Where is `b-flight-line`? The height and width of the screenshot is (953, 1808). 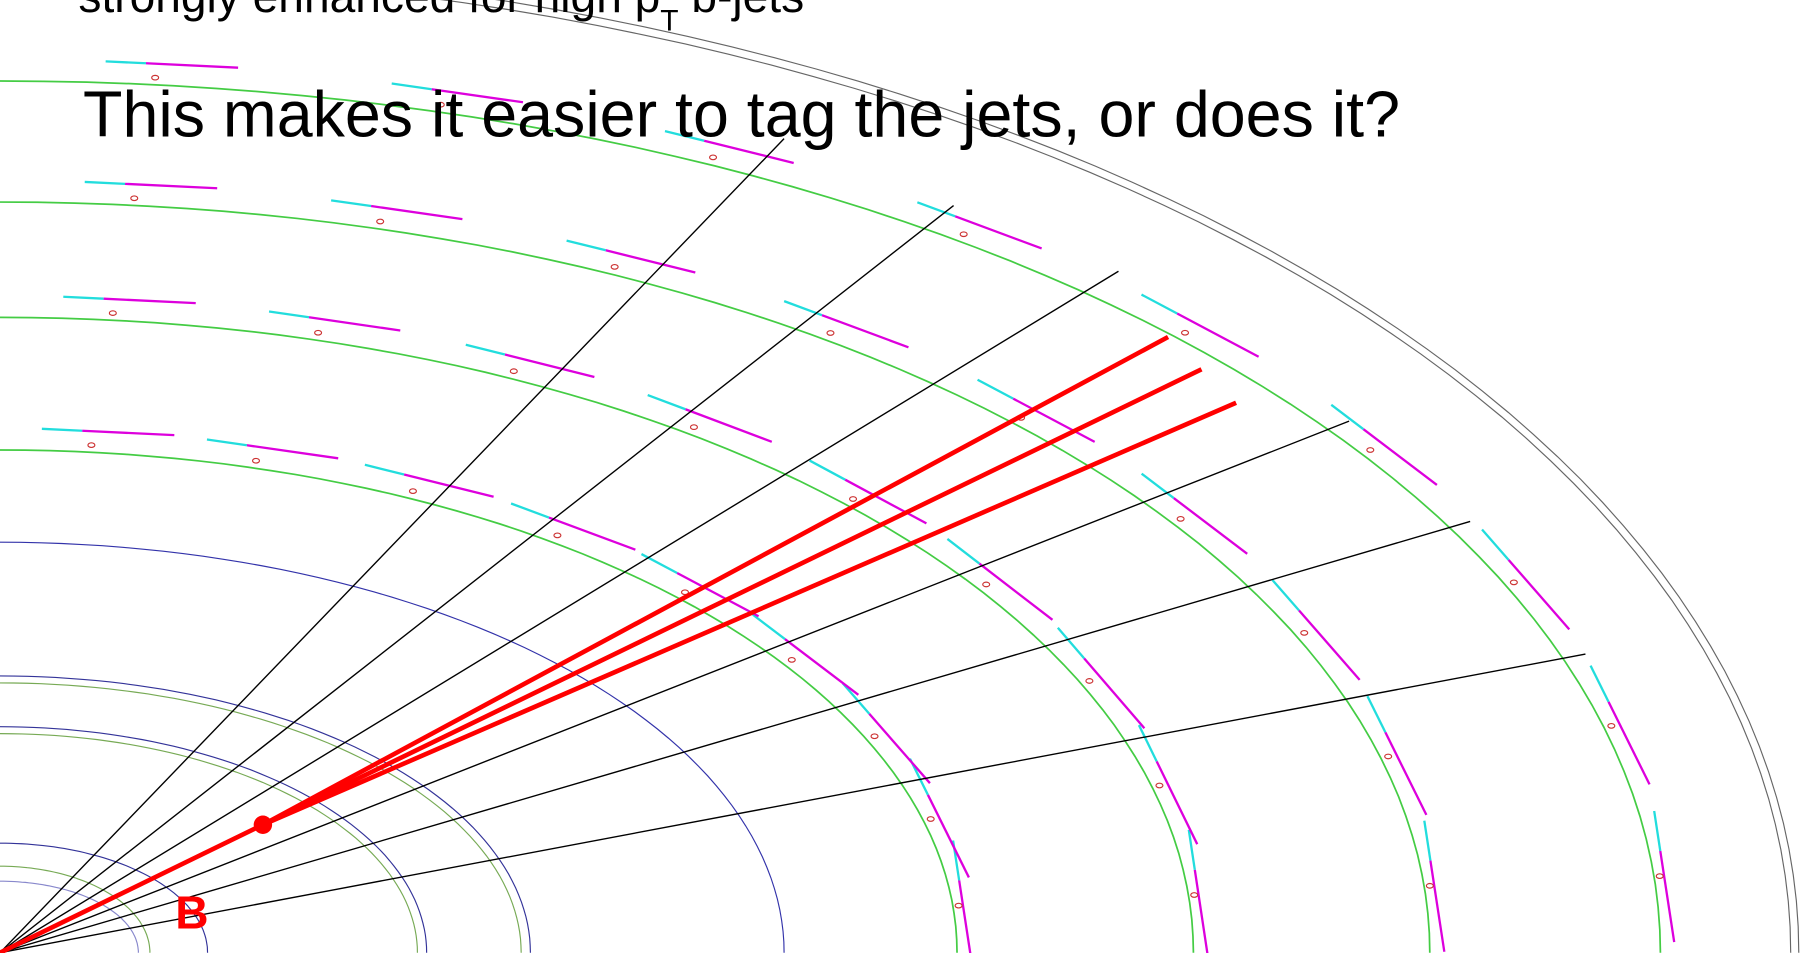
b-flight-line is located at coordinates (132, 887).